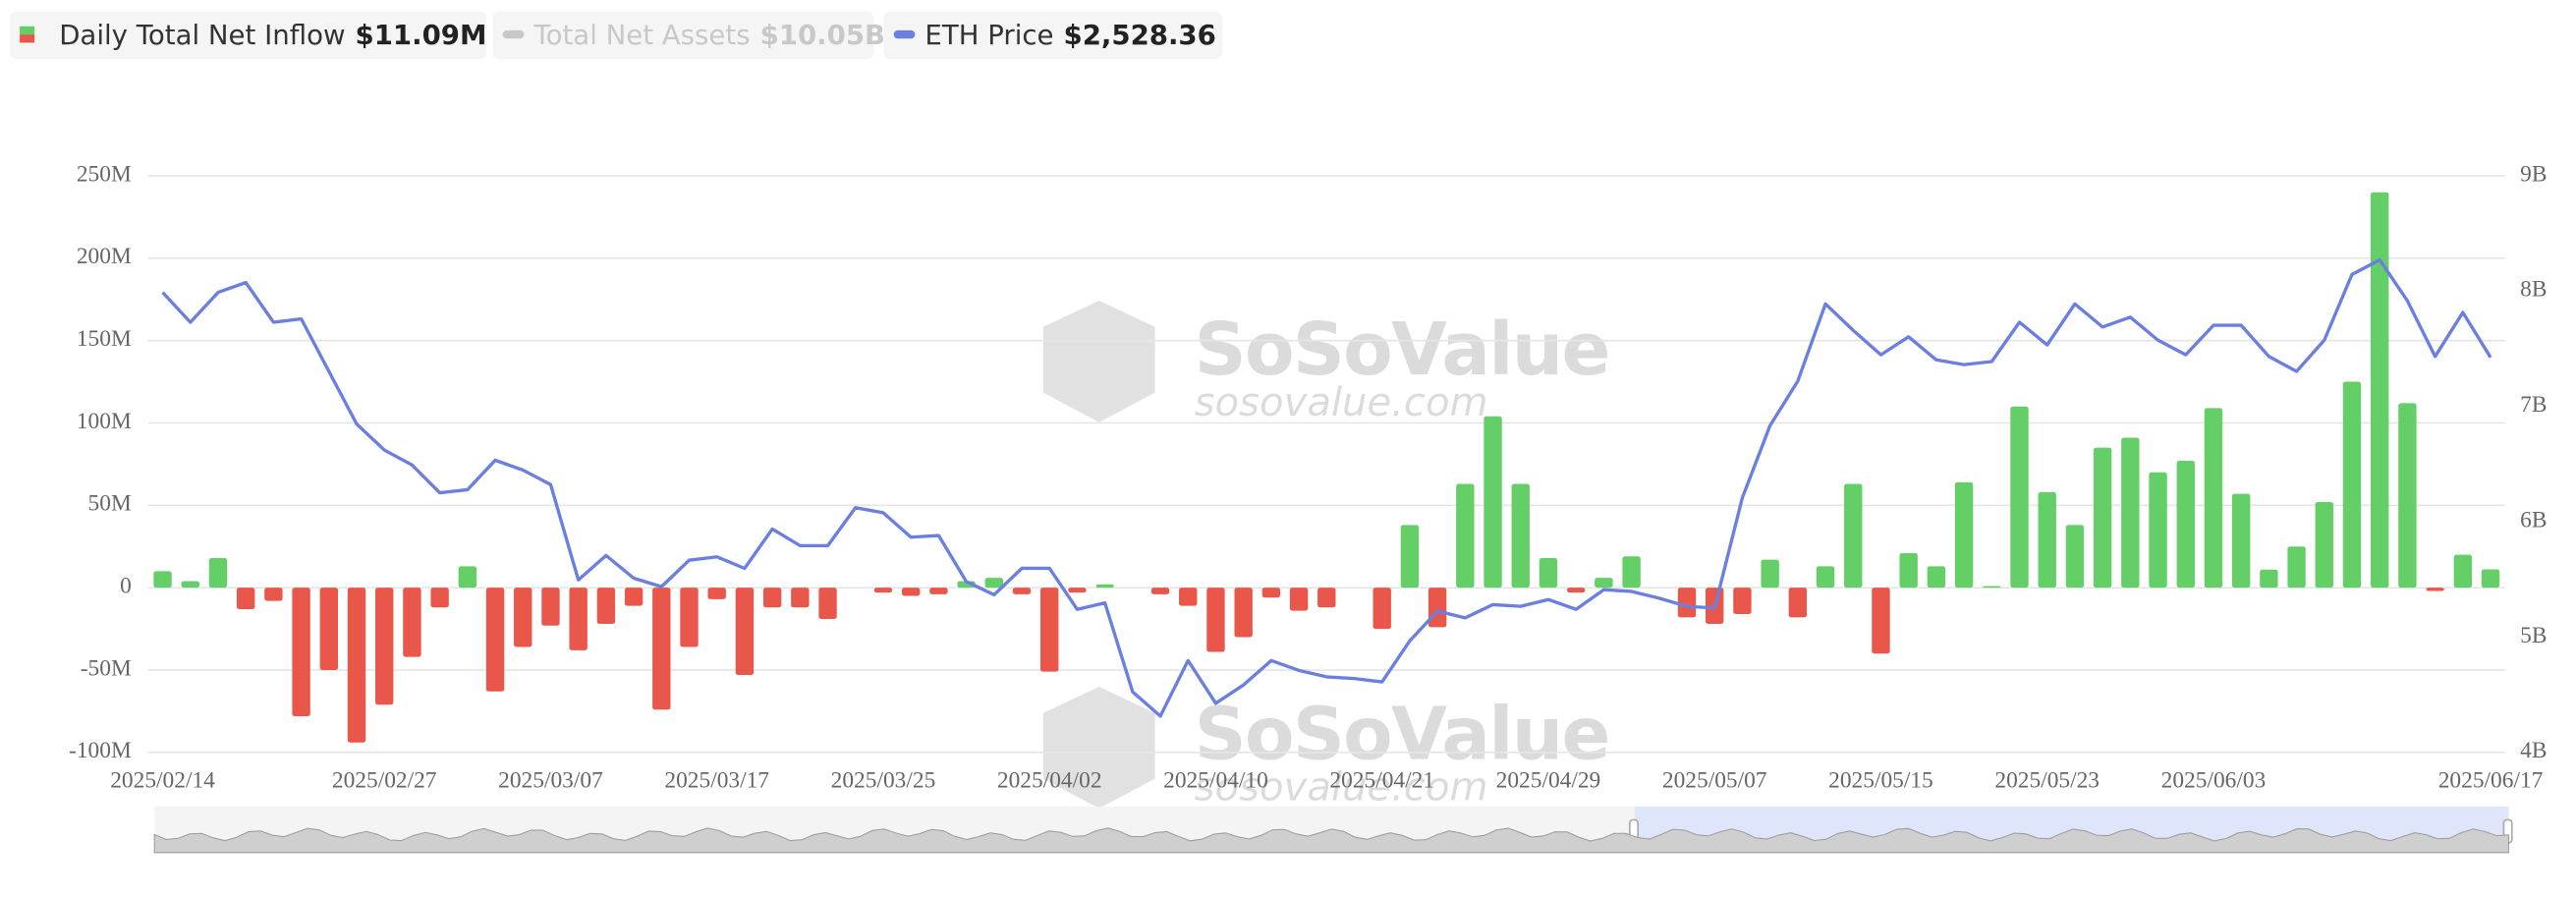 This screenshot has width=2576, height=898. Describe the element at coordinates (2533, 750) in the screenshot. I see `y2-tick-label: 4B` at that location.